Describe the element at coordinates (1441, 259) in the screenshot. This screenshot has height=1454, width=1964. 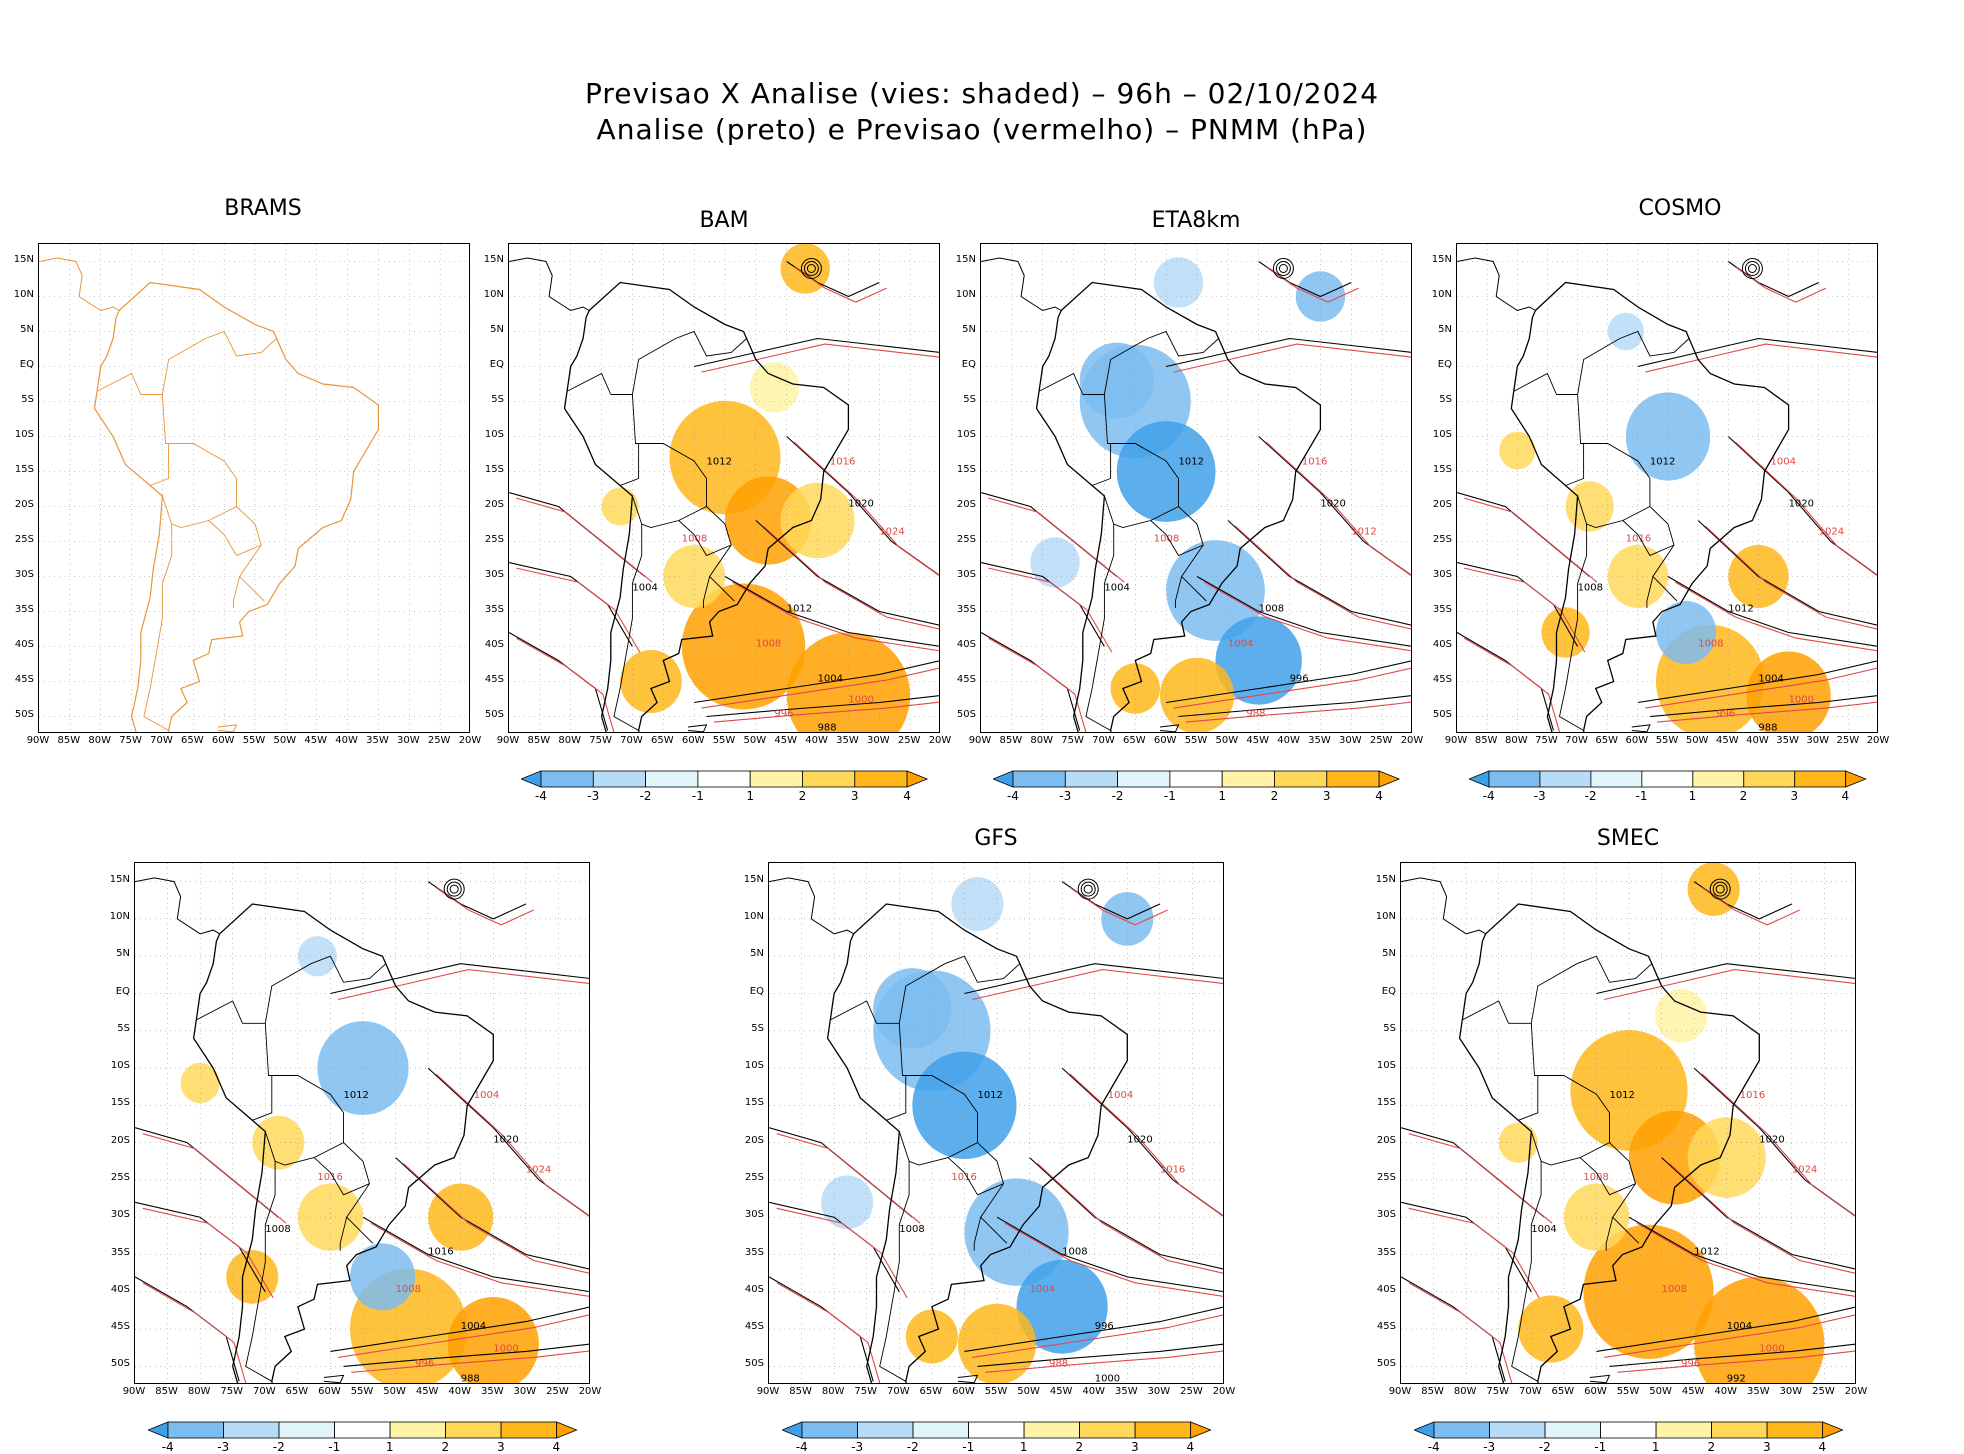
I see `lat-tick-label: 15N` at that location.